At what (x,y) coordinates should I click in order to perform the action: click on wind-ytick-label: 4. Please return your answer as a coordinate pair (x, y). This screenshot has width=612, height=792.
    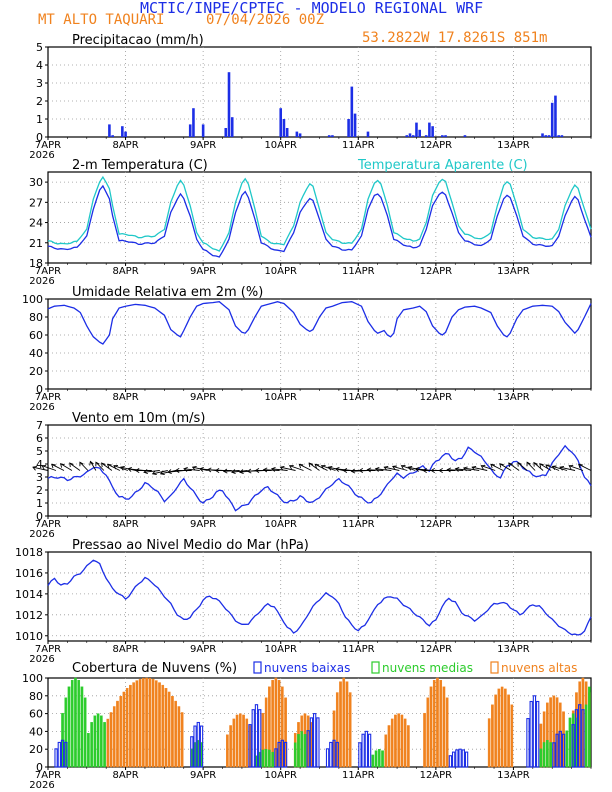
    Looking at the image, I should click on (39, 464).